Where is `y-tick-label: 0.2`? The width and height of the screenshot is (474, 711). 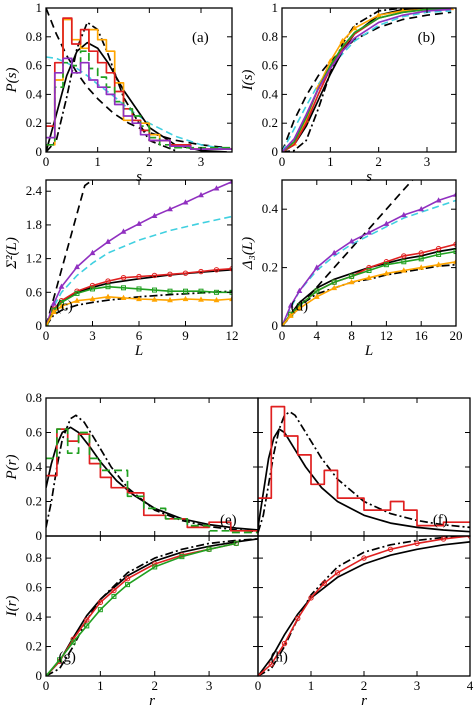
y-tick-label: 0.2 is located at coordinates (270, 267).